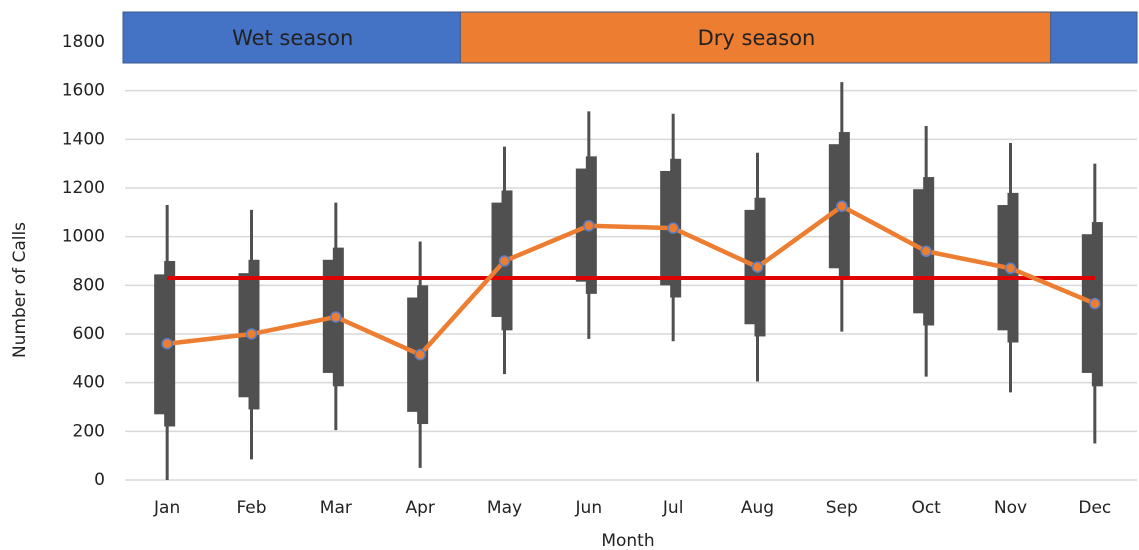 The width and height of the screenshot is (1139, 550). What do you see at coordinates (89, 383) in the screenshot?
I see `y-tick-label: 400` at bounding box center [89, 383].